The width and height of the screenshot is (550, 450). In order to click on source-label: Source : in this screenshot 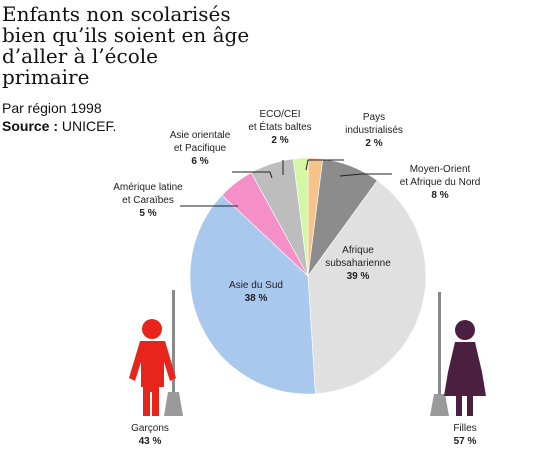, I will do `click(30, 126)`.